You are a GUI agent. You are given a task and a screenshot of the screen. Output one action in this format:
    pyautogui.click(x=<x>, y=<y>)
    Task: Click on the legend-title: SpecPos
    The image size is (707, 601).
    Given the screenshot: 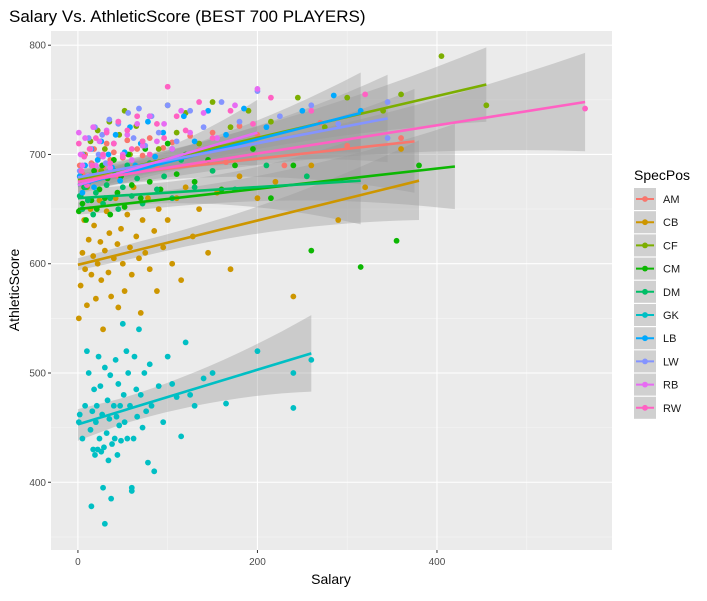 What is the action you would take?
    pyautogui.click(x=662, y=175)
    